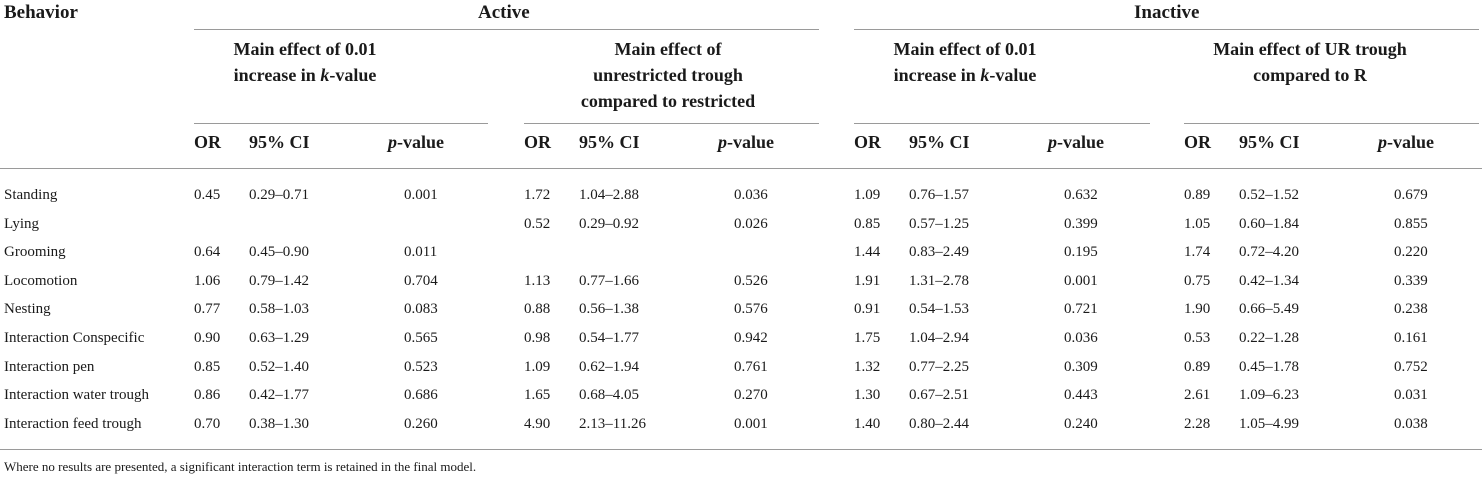 This screenshot has width=1482, height=478. What do you see at coordinates (421, 366) in the screenshot?
I see `cell-p-value: 0.523` at bounding box center [421, 366].